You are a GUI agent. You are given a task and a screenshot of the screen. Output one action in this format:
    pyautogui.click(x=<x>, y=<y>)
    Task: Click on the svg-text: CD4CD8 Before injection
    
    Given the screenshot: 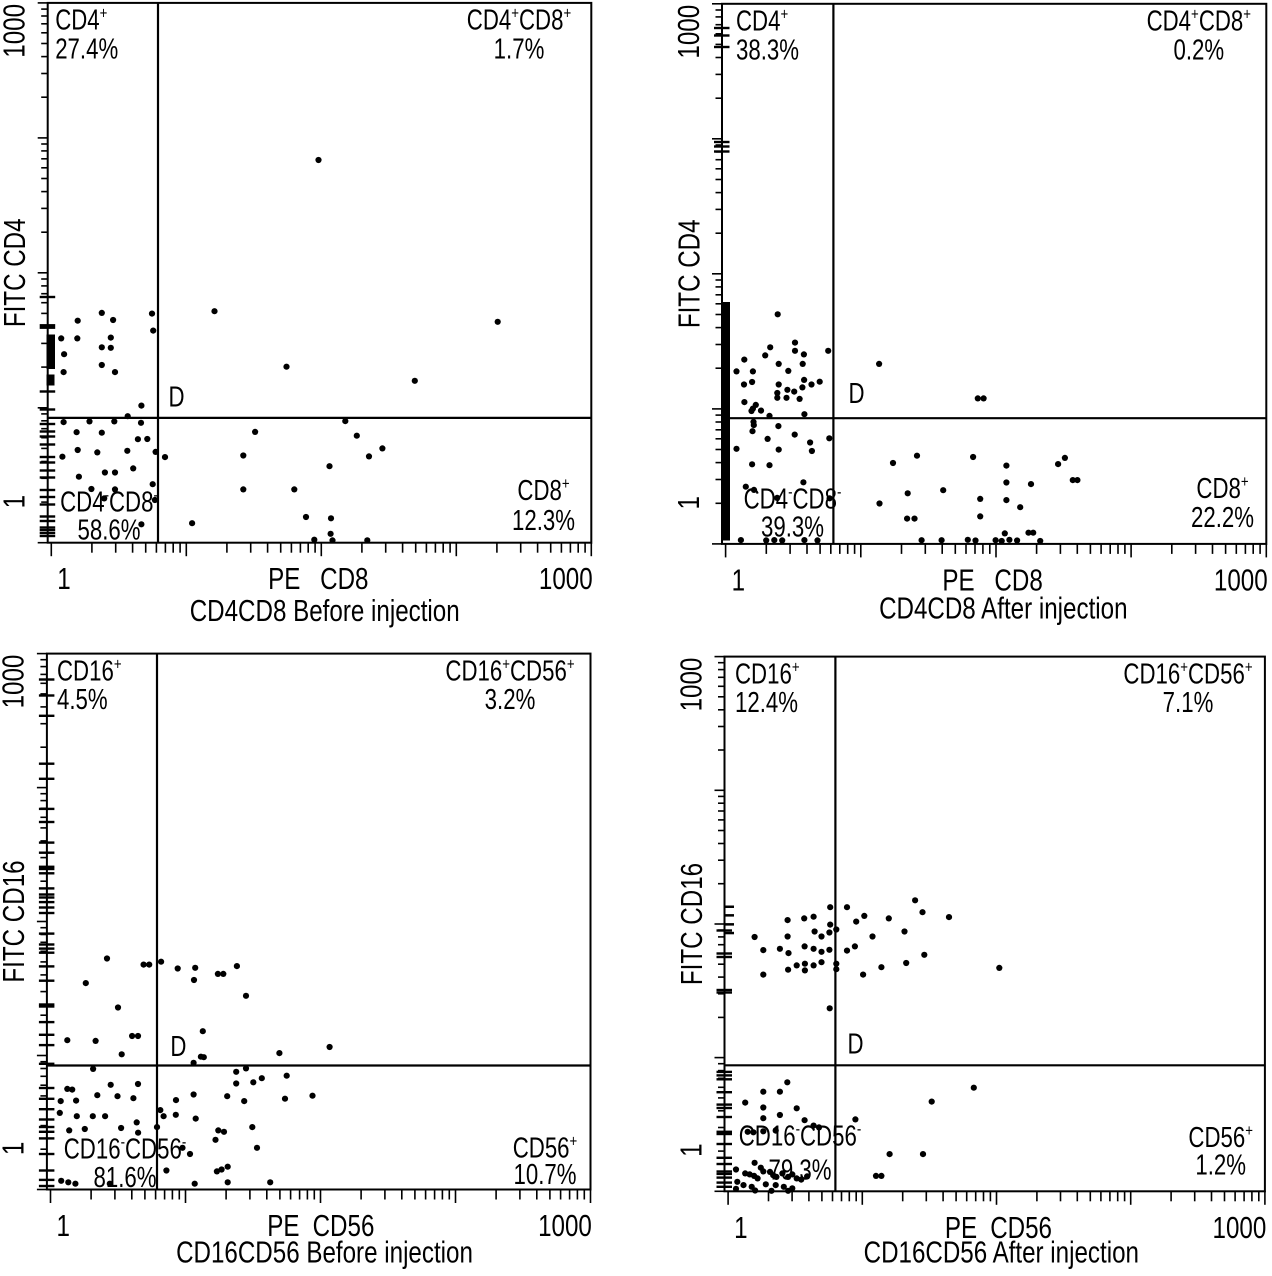 What is the action you would take?
    pyautogui.click(x=325, y=610)
    